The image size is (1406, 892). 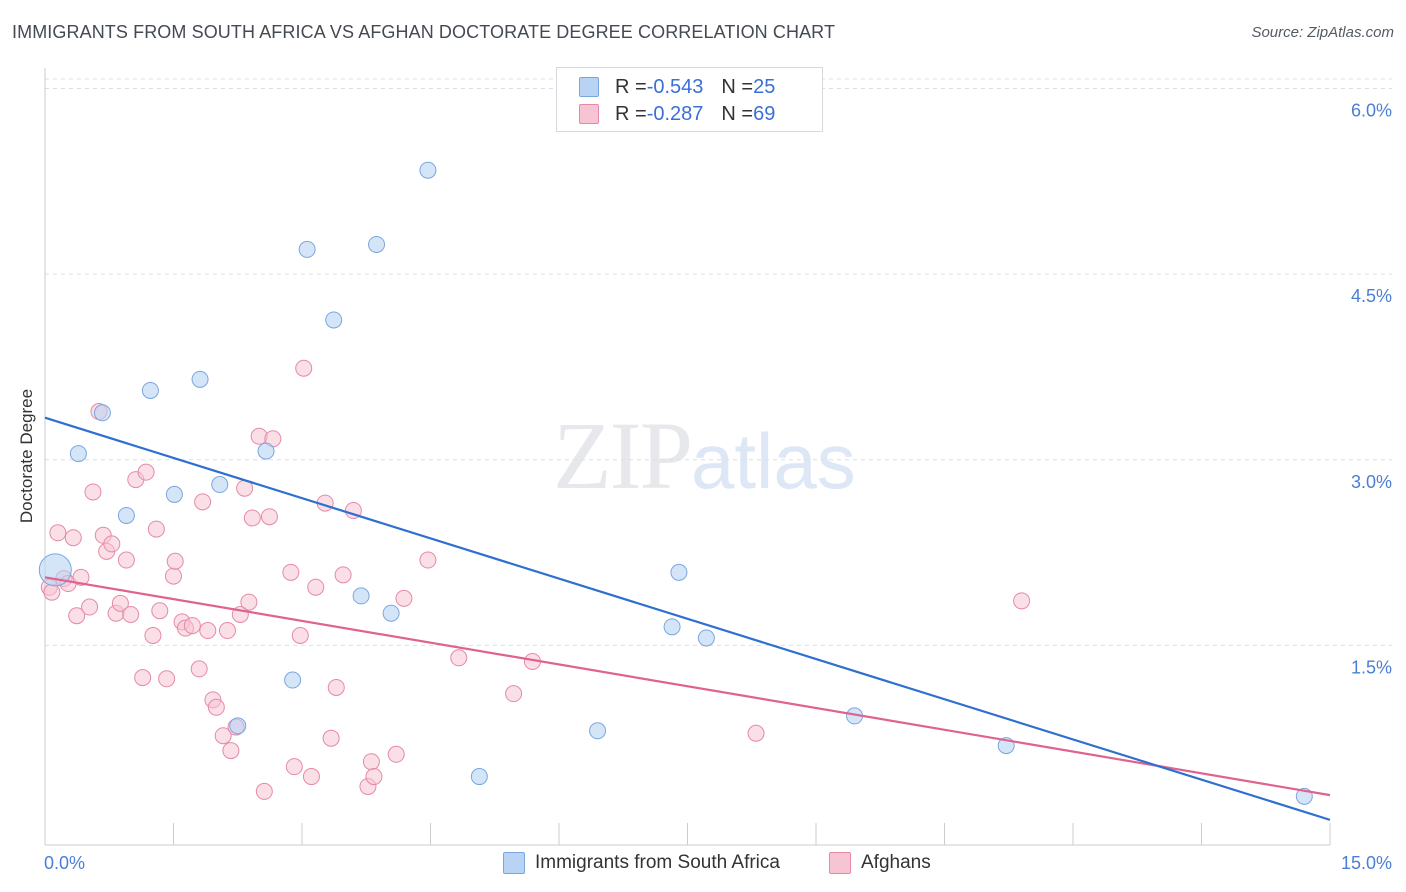 I want to click on x-tick-label: 0.0%, so click(x=64, y=863).